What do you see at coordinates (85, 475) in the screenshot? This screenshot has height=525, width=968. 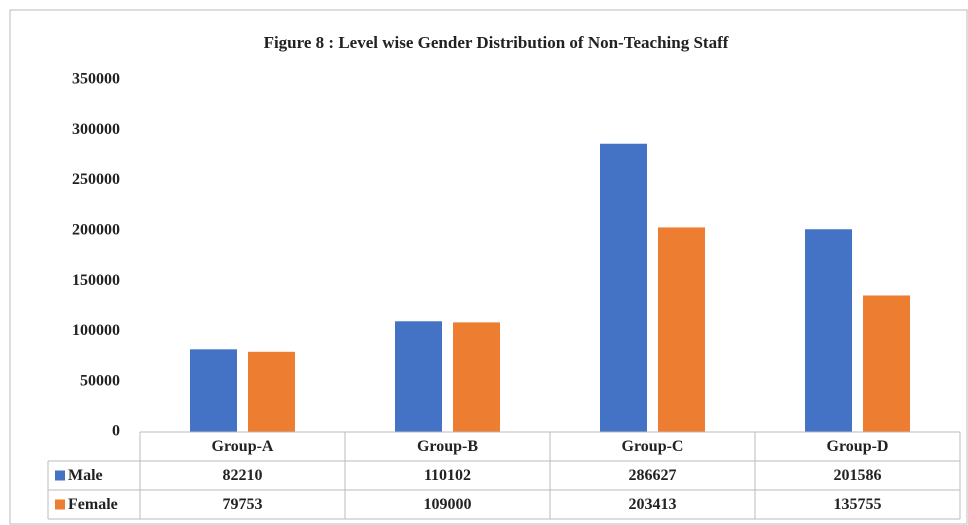 I see `legend-label: Male` at bounding box center [85, 475].